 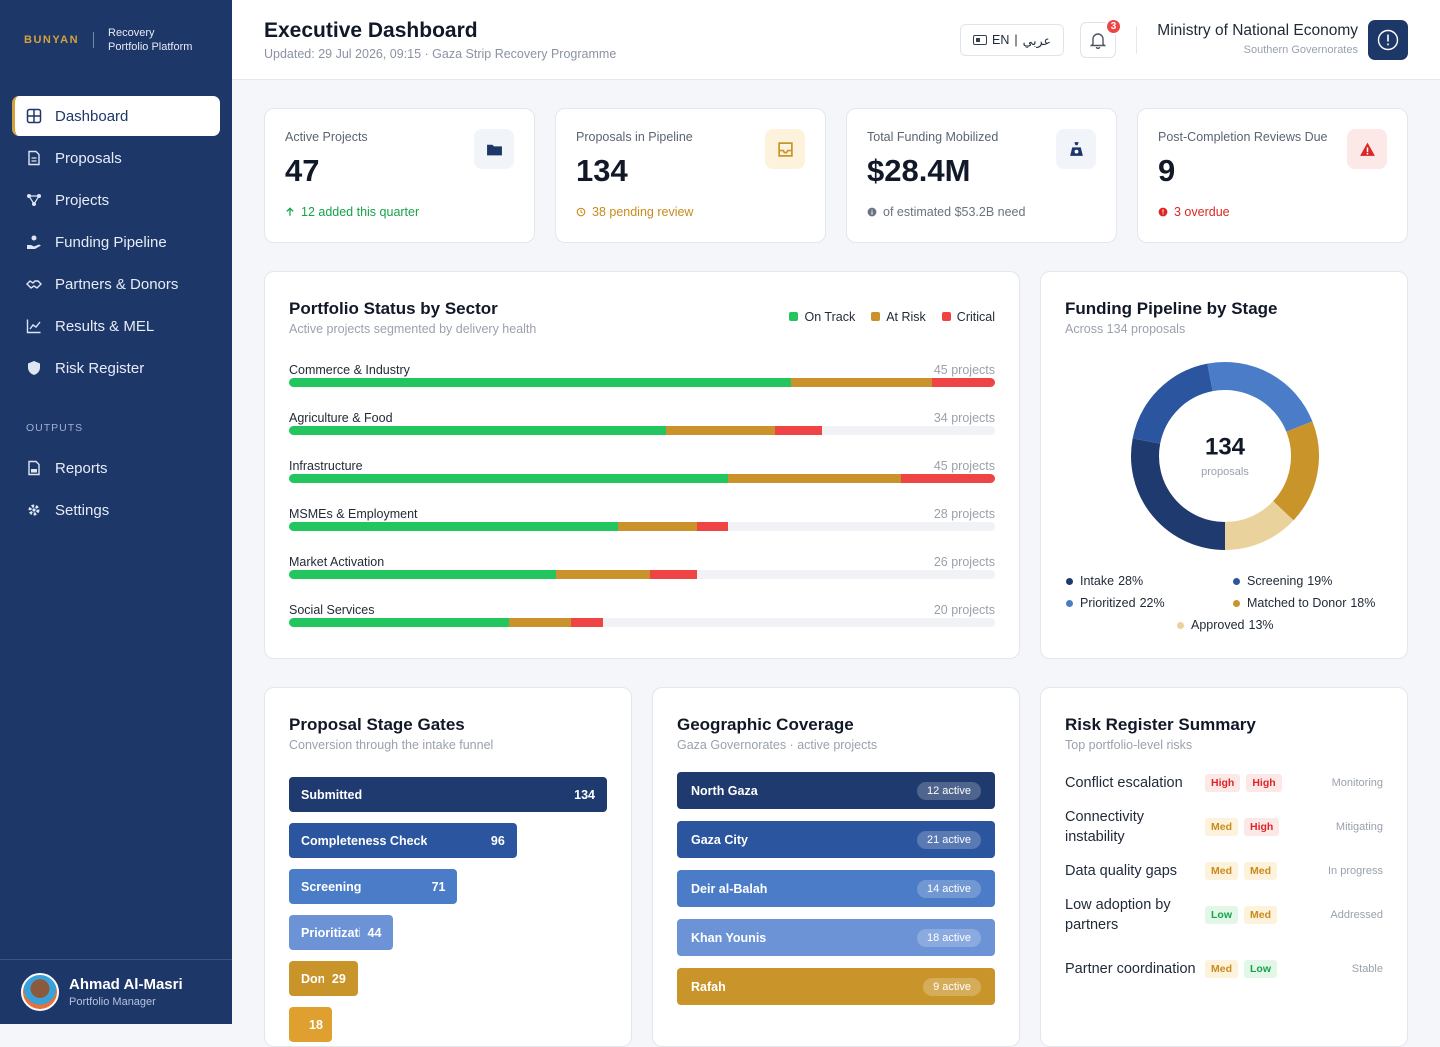 I want to click on nav-item: Funding Pipeline, so click(x=116, y=242).